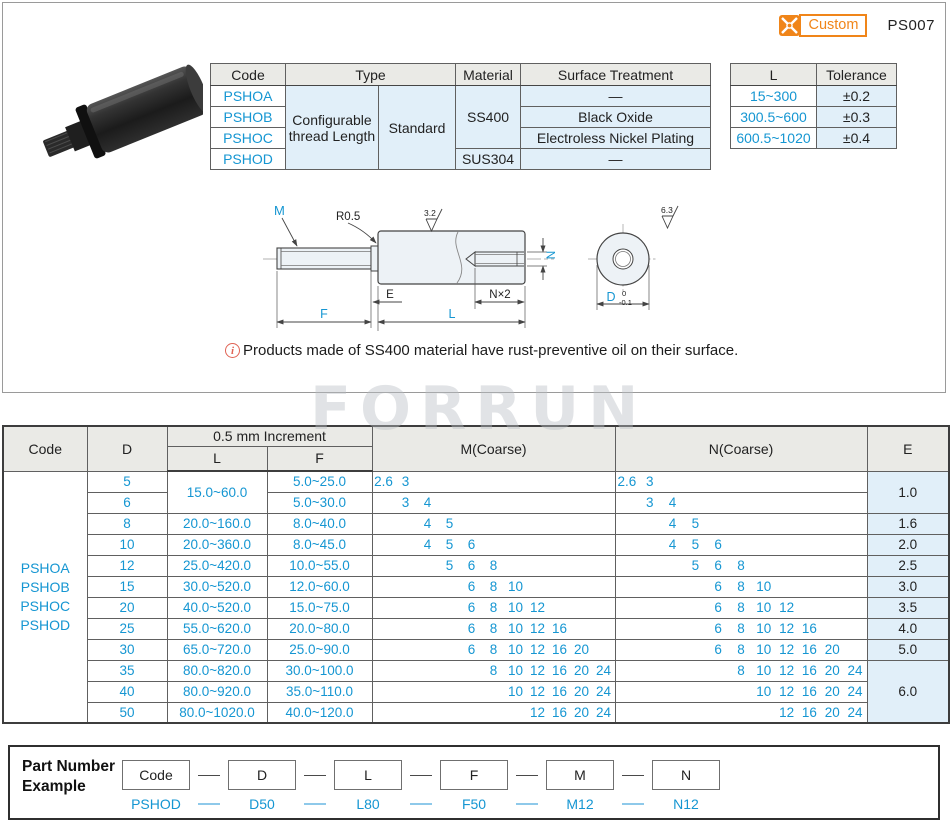  I want to click on part-number-value: N12, so click(686, 804).